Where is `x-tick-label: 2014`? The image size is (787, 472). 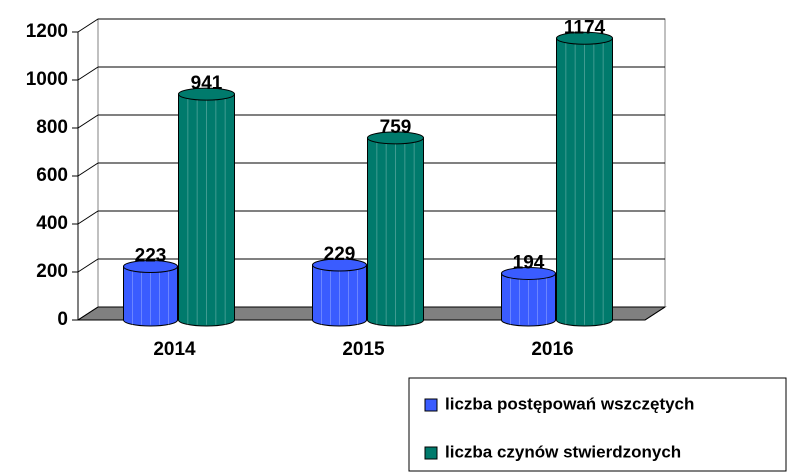
x-tick-label: 2014 is located at coordinates (174, 349).